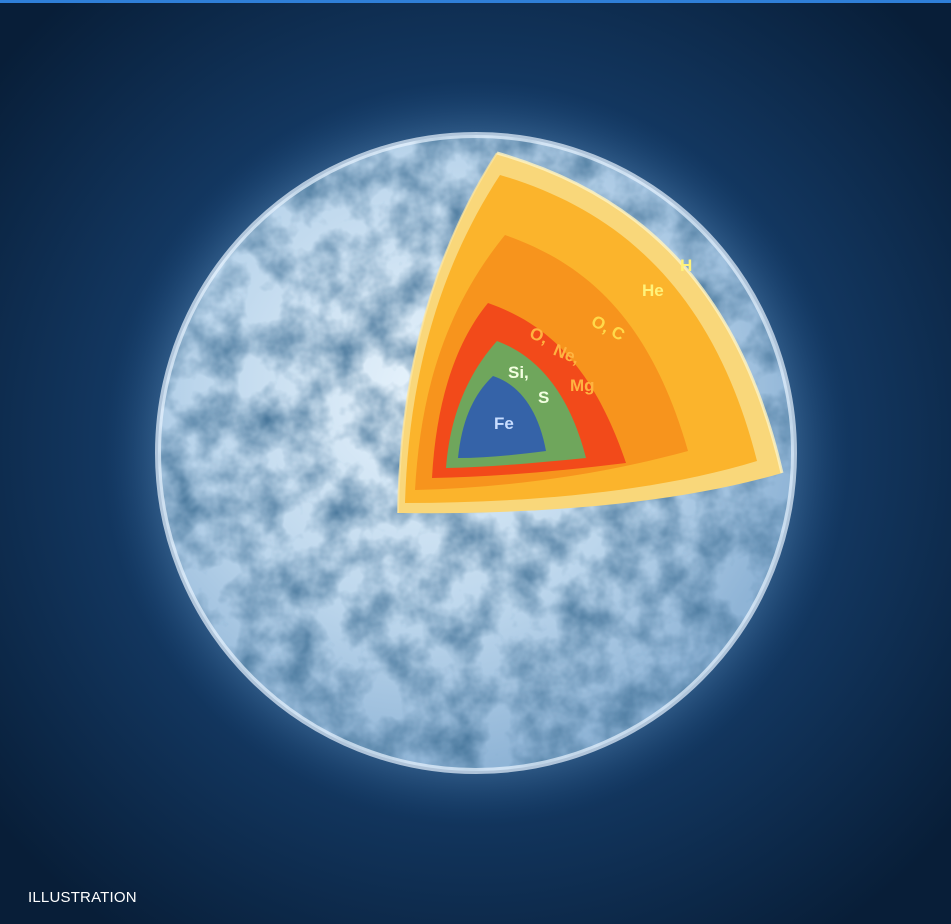  Describe the element at coordinates (518, 372) in the screenshot. I see `label-sis-a: Si,` at that location.